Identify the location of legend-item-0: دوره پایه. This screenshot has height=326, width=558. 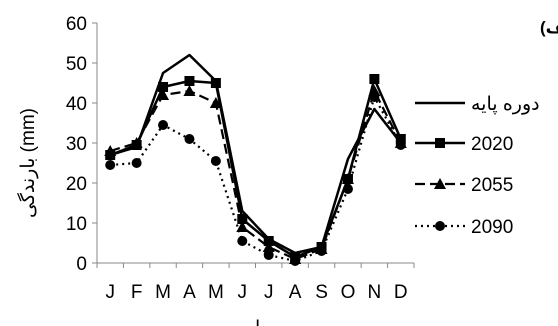
(477, 104).